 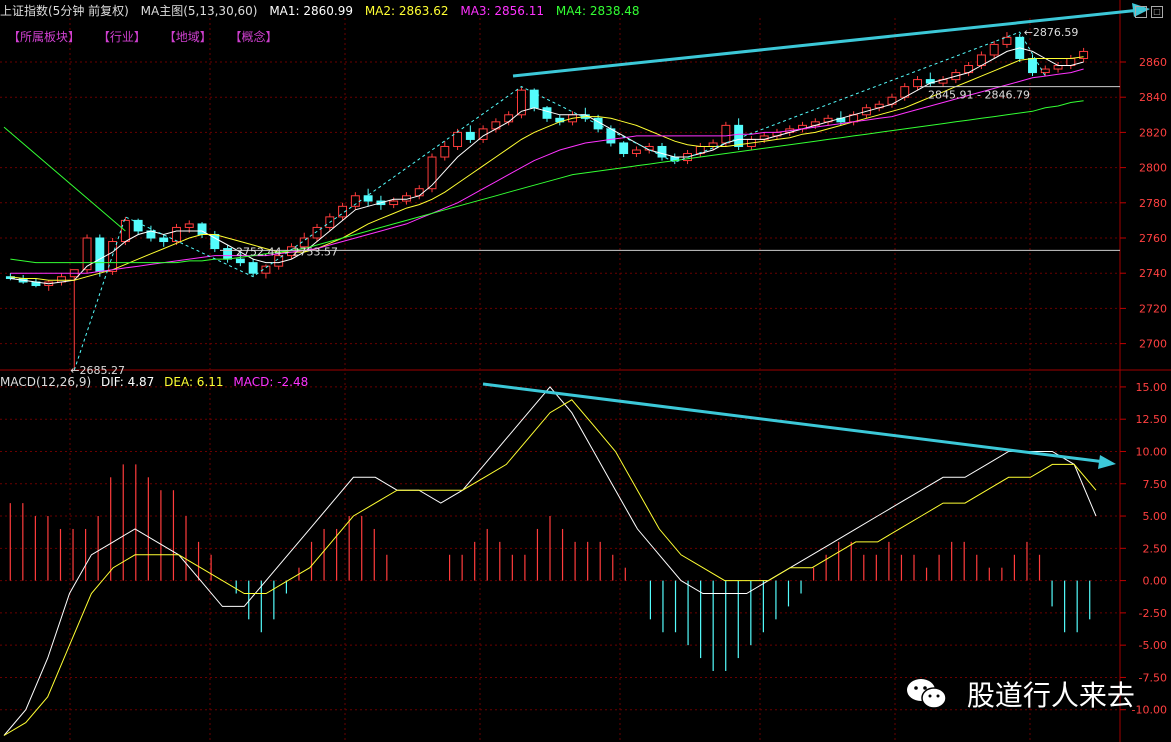 What do you see at coordinates (1107, 462) in the screenshot?
I see `trend-arrow-head` at bounding box center [1107, 462].